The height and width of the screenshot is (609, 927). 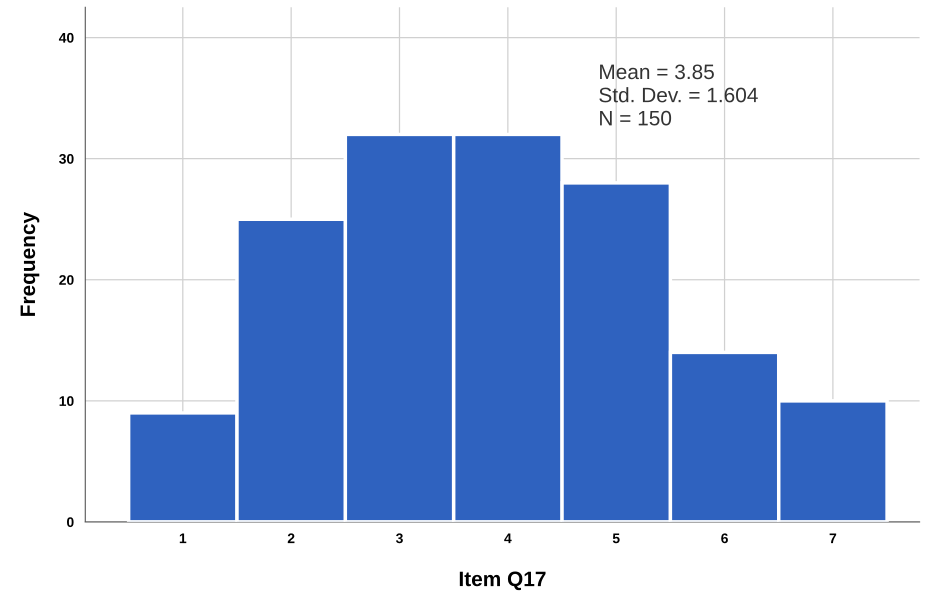 I want to click on y-tick-label: 40, so click(x=66, y=37).